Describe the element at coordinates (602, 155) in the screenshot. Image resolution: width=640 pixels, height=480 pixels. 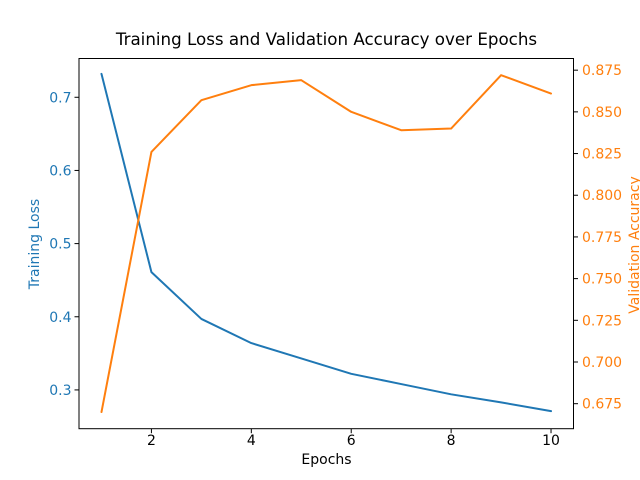
I see `right-y-tick-label: 0.825` at that location.